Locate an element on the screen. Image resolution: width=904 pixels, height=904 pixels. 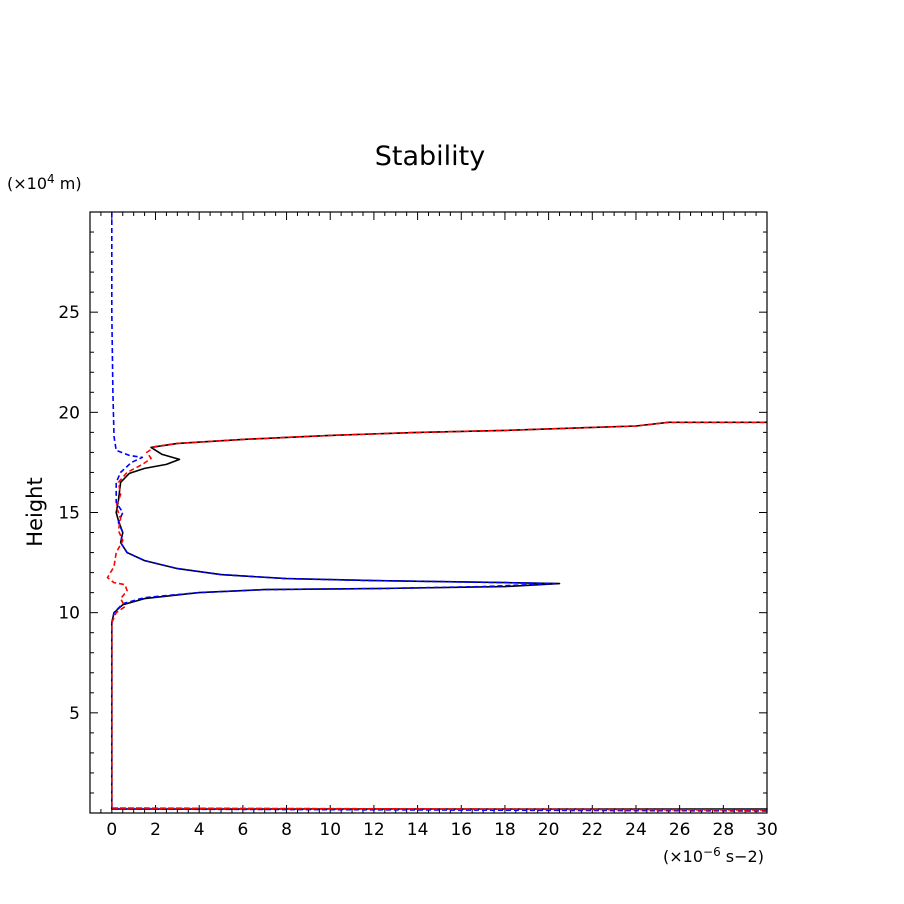
x-tick-label: 26 is located at coordinates (680, 830).